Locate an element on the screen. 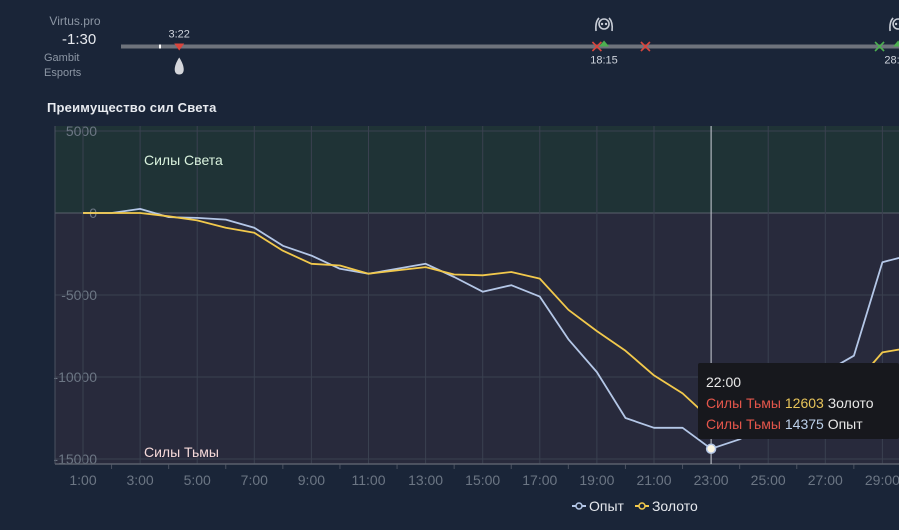 The width and height of the screenshot is (899, 530). chart-title: Преимущество сил Света is located at coordinates (132, 107).